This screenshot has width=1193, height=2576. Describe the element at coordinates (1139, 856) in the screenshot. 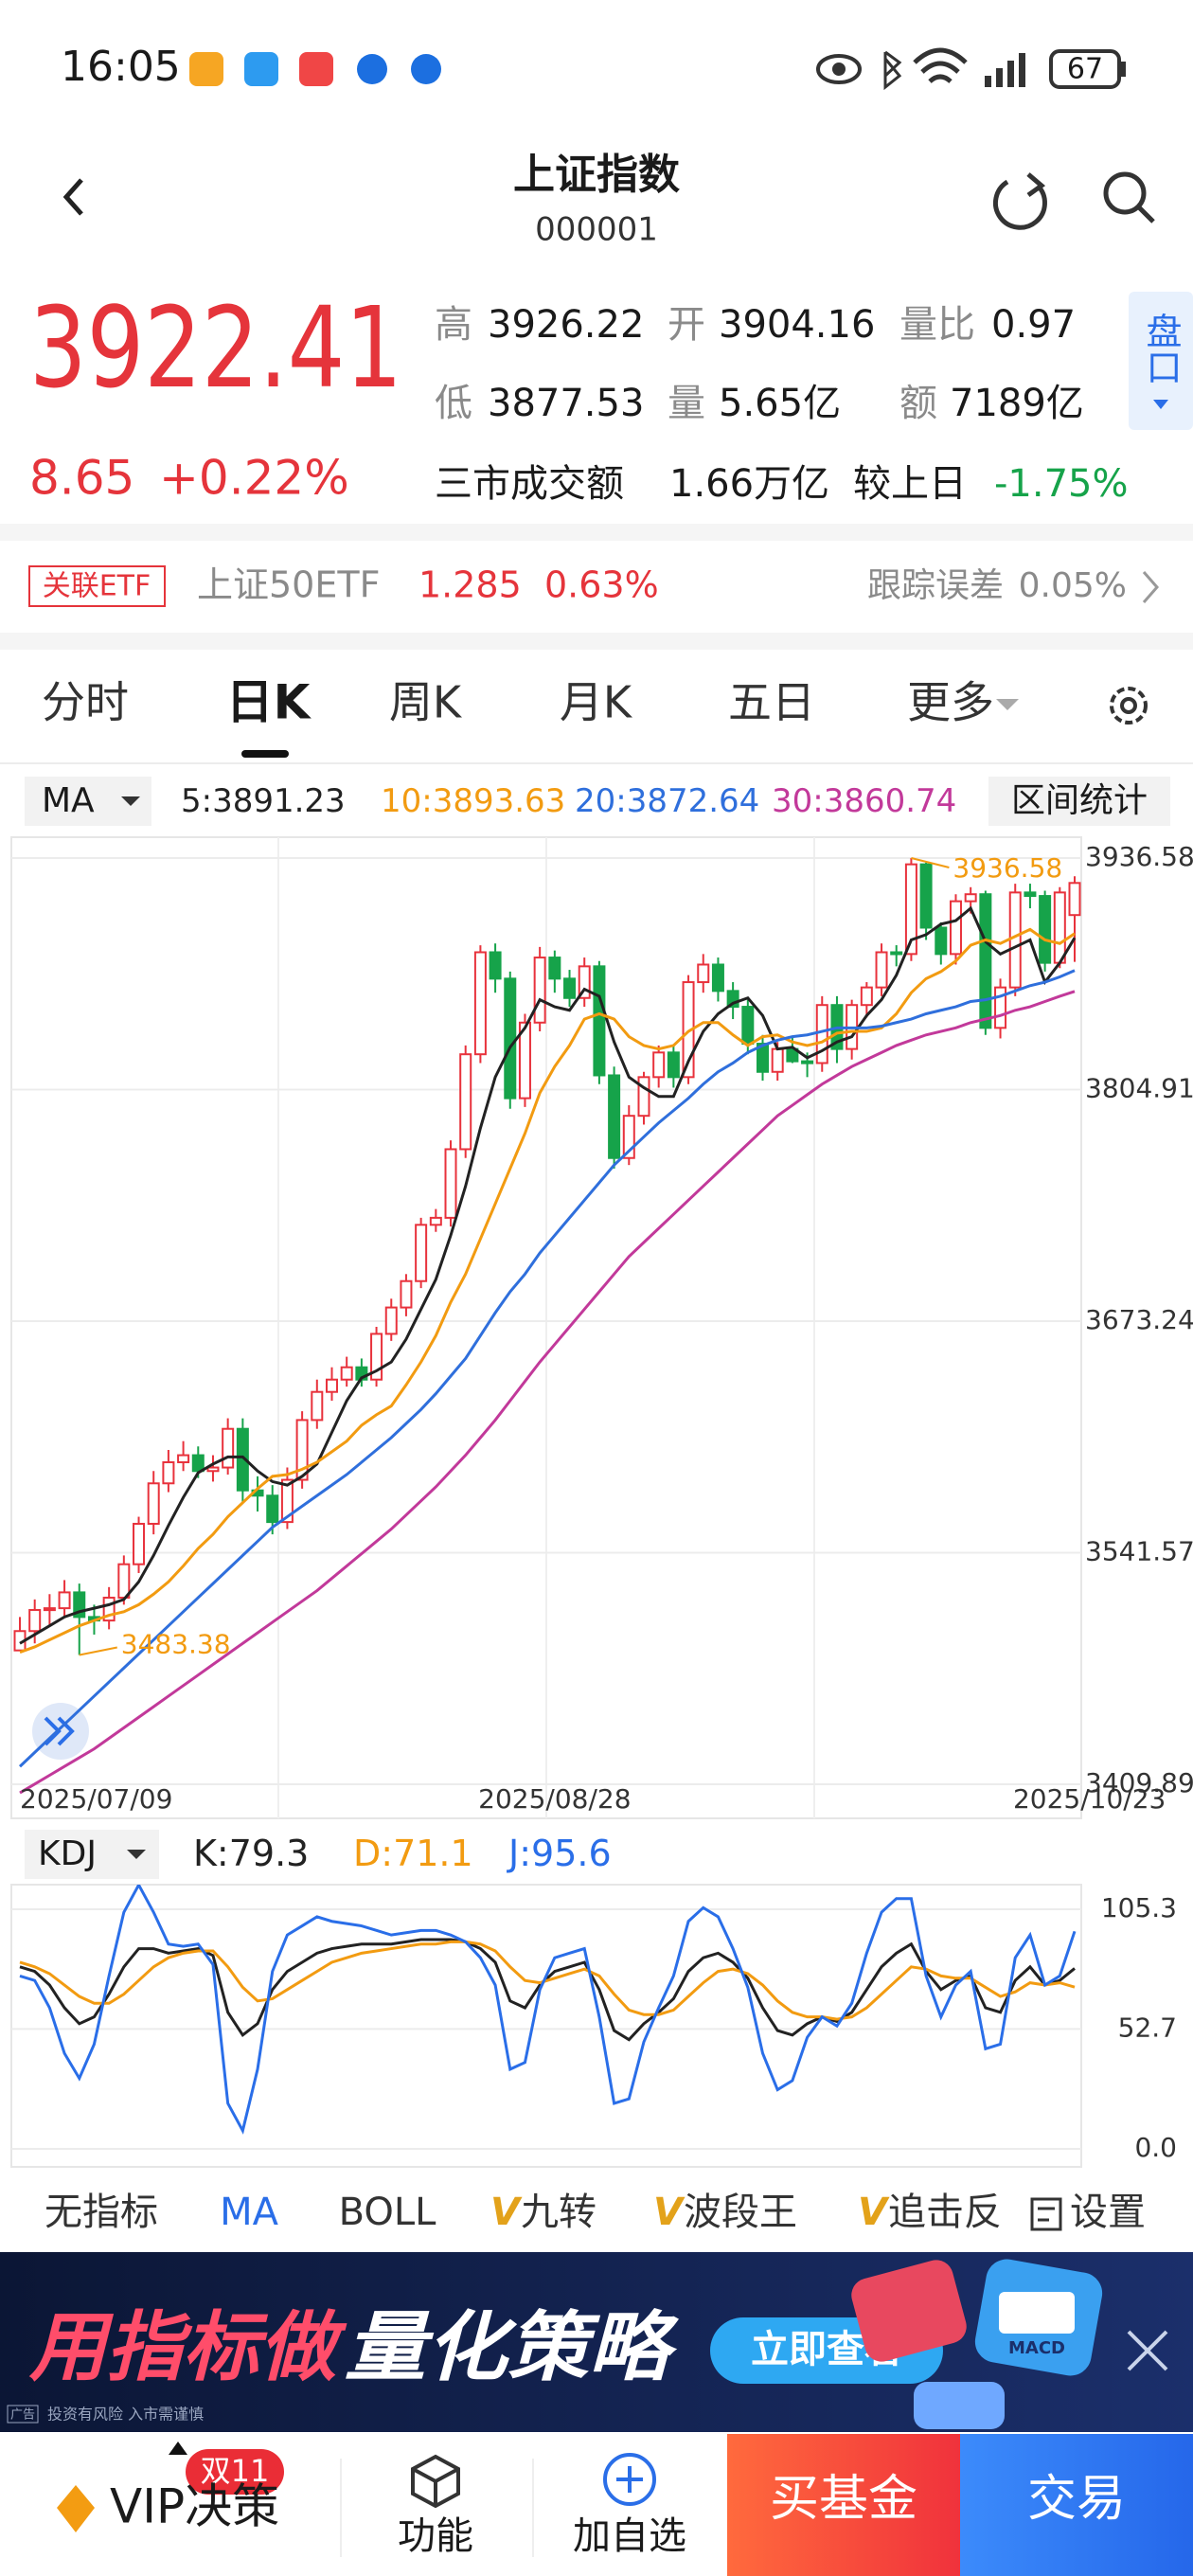

I see `y-tick-label: 3936.58` at that location.